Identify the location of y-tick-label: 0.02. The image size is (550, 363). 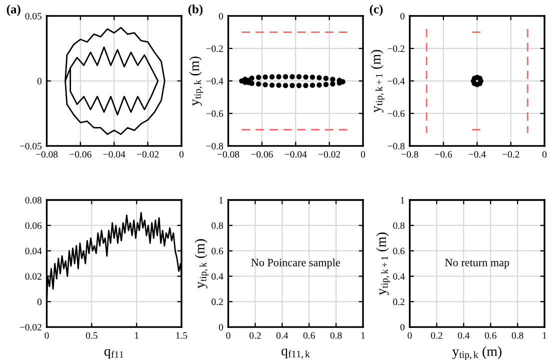
(33, 276).